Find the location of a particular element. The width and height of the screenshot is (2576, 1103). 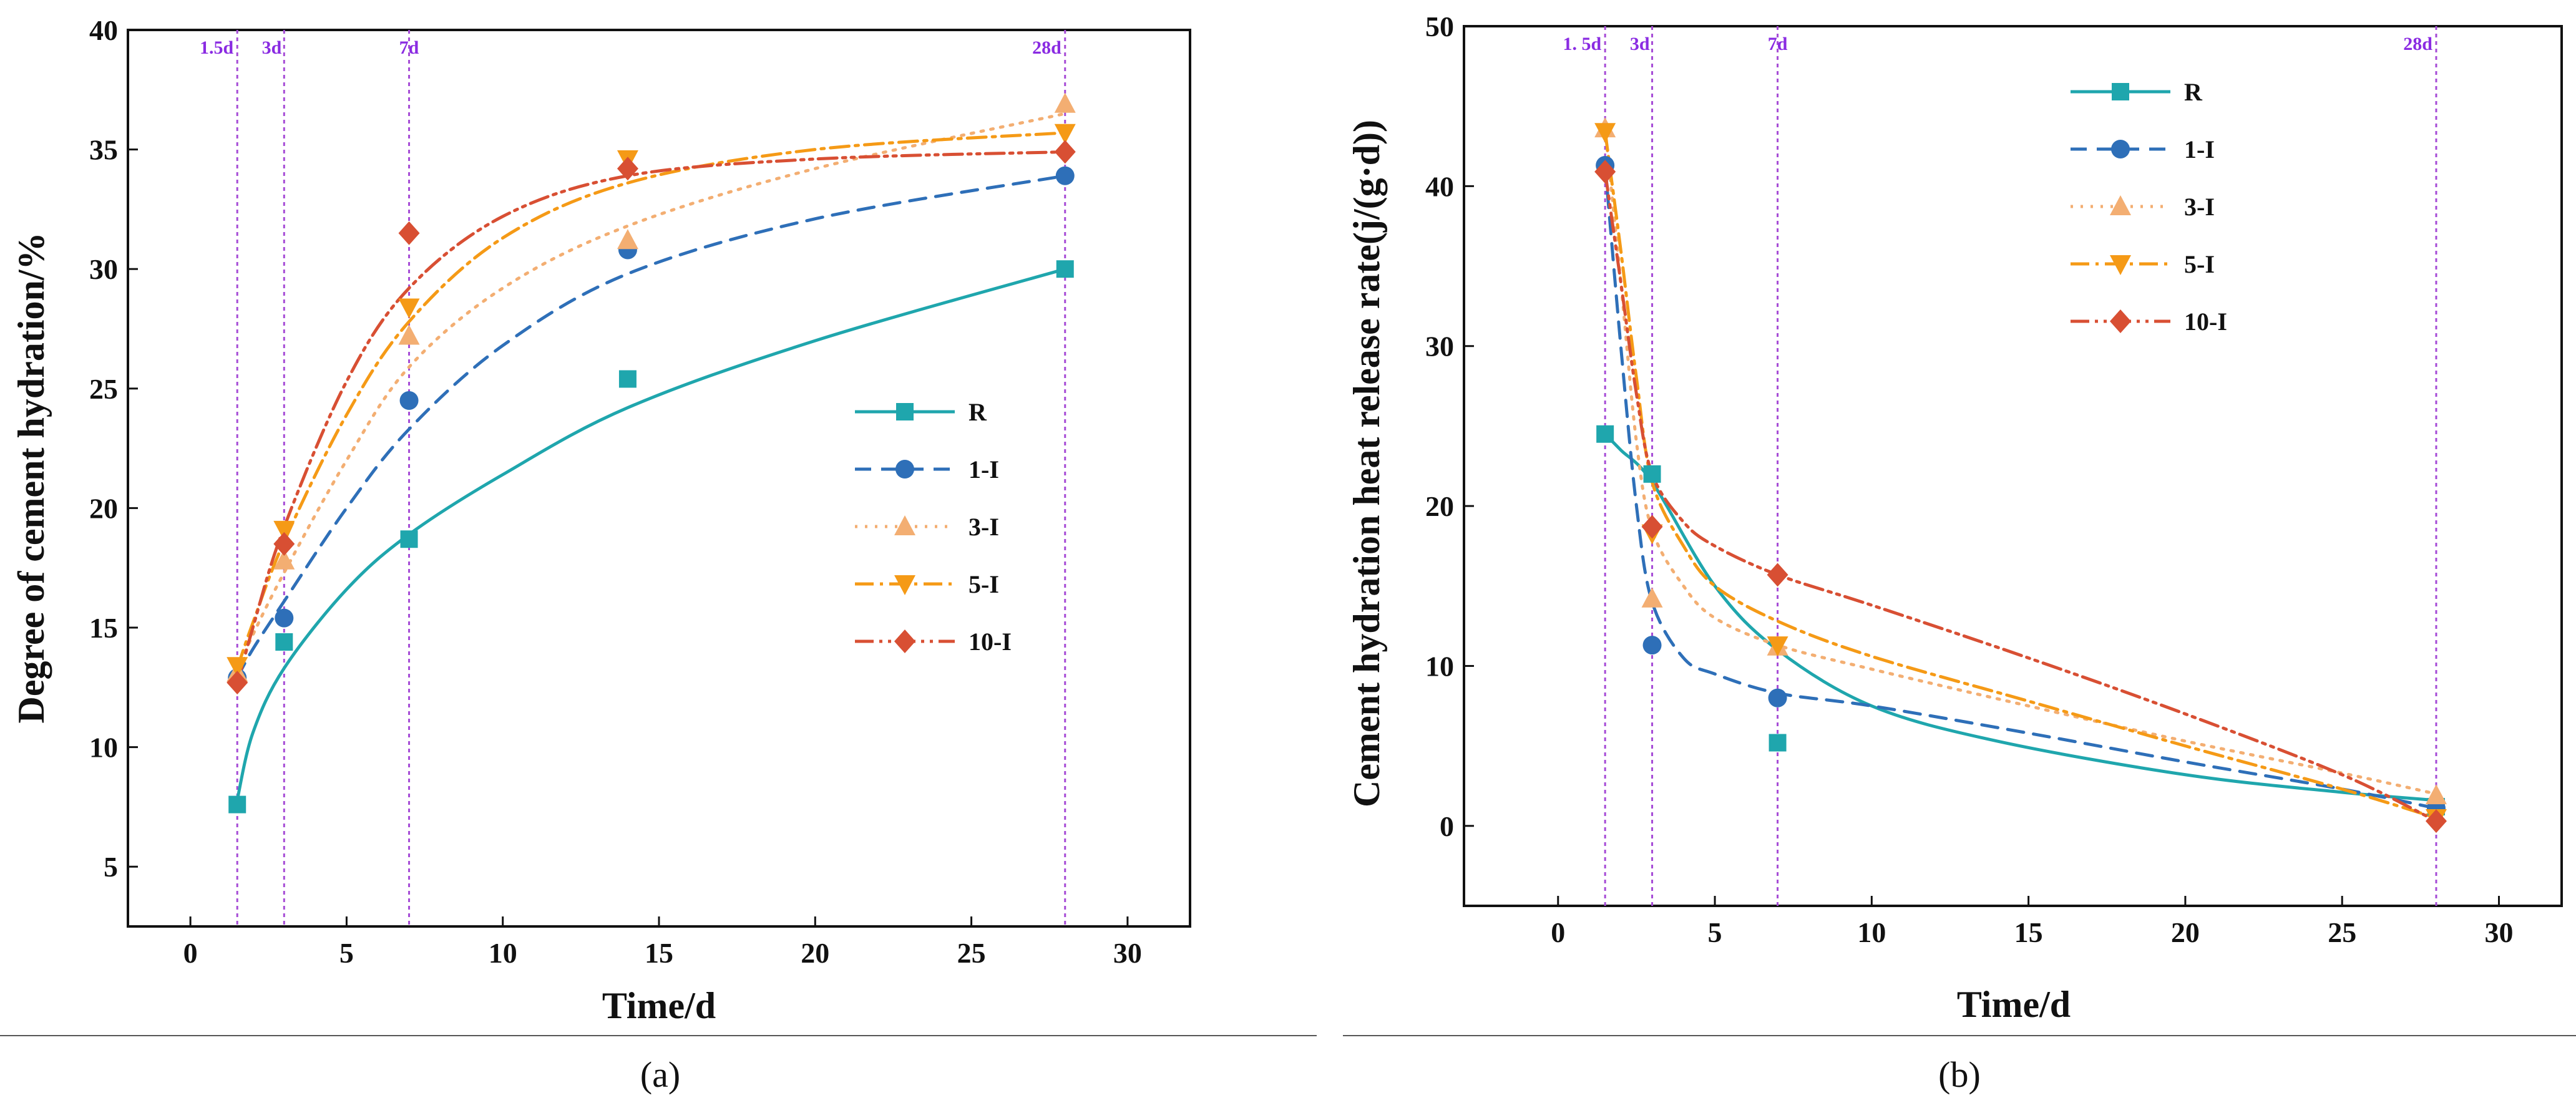

panel-a-legend-label-3-i: 3-I is located at coordinates (983, 527).